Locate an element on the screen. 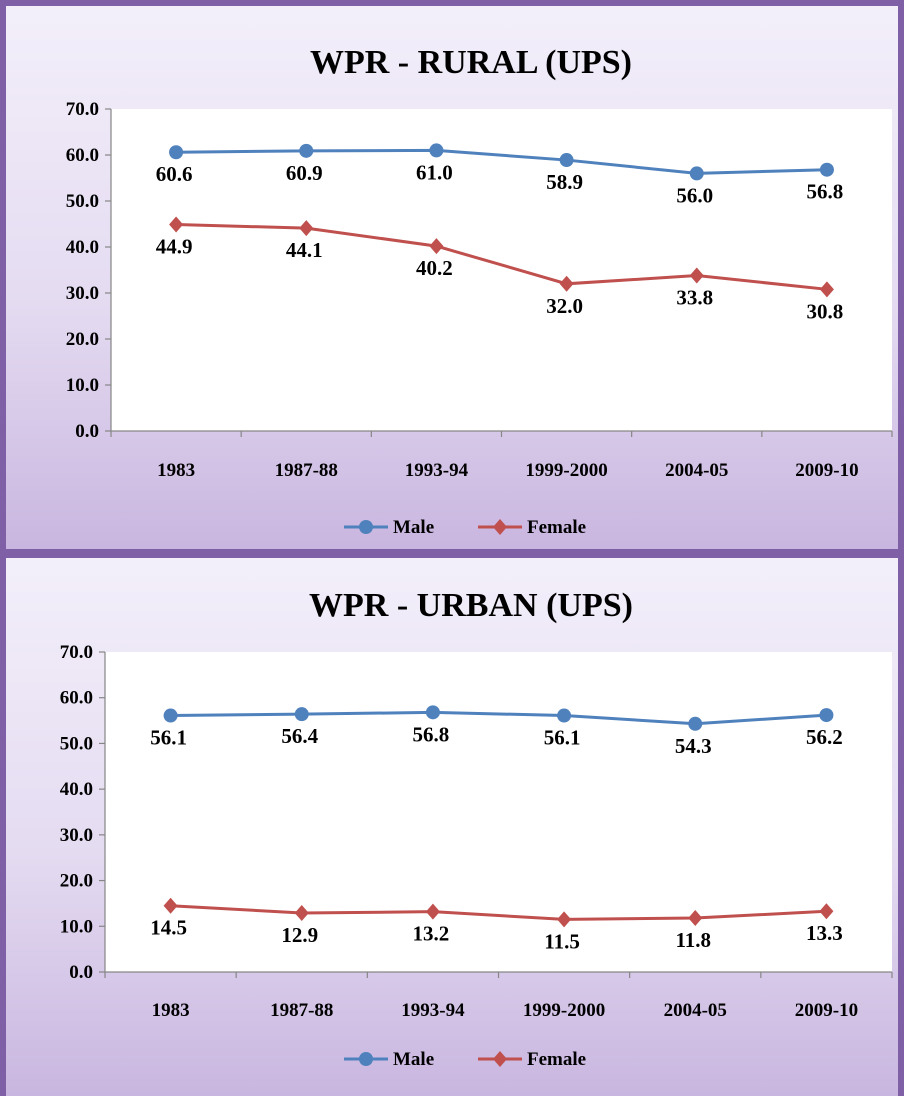 Image resolution: width=904 pixels, height=1102 pixels. data-label: 11.8 is located at coordinates (693, 940).